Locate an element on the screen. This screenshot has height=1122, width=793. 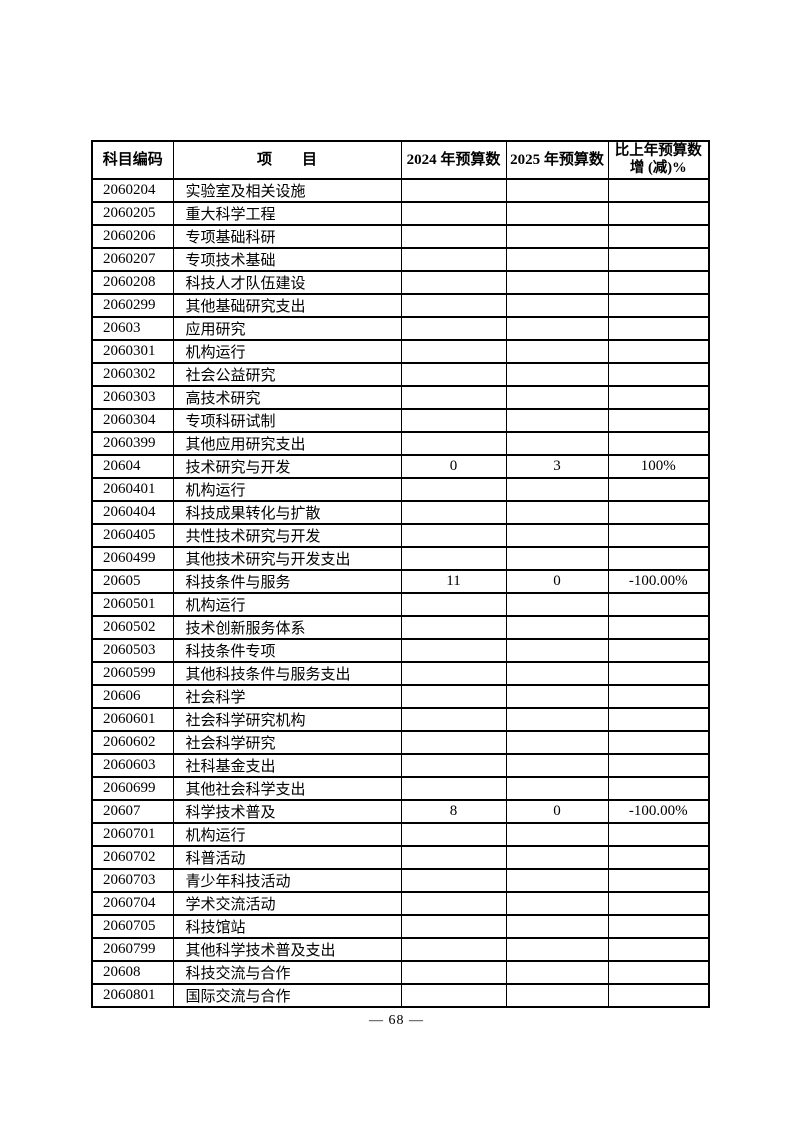
cell-item: 科学技术普及 is located at coordinates (287, 811).